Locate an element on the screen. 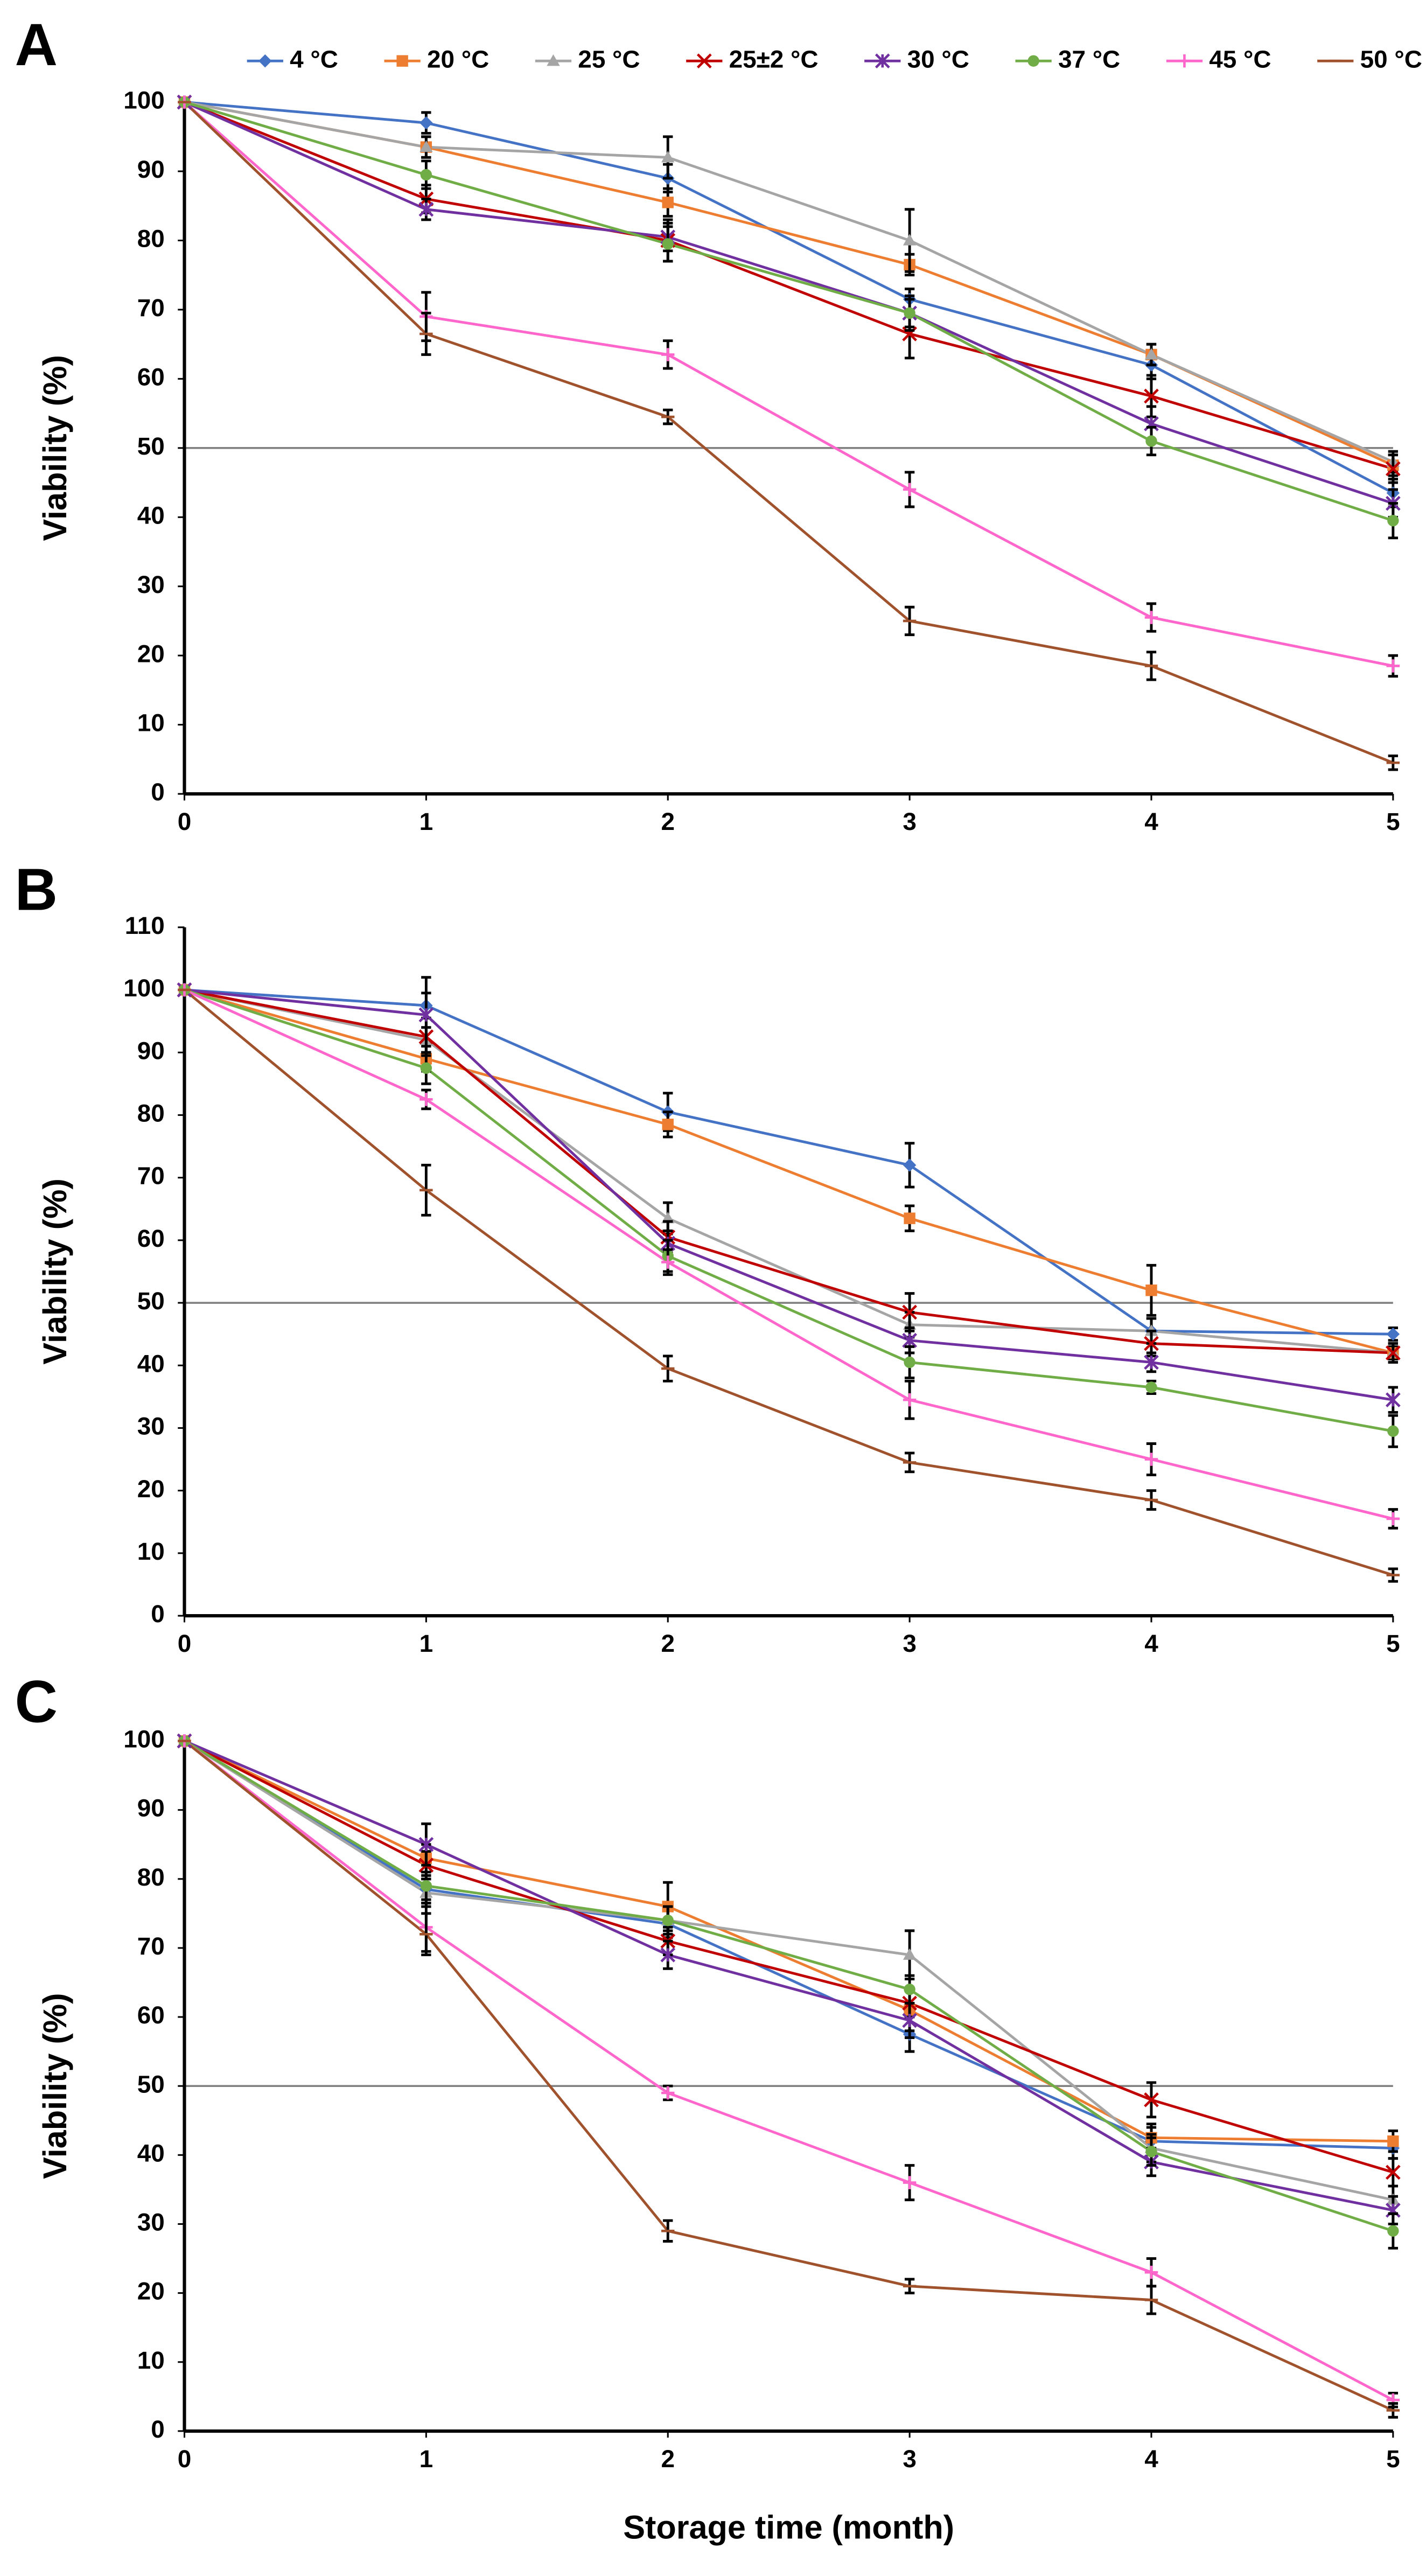 This screenshot has height=2576, width=1426. y-axis-title: Viability (%) is located at coordinates (55, 2086).